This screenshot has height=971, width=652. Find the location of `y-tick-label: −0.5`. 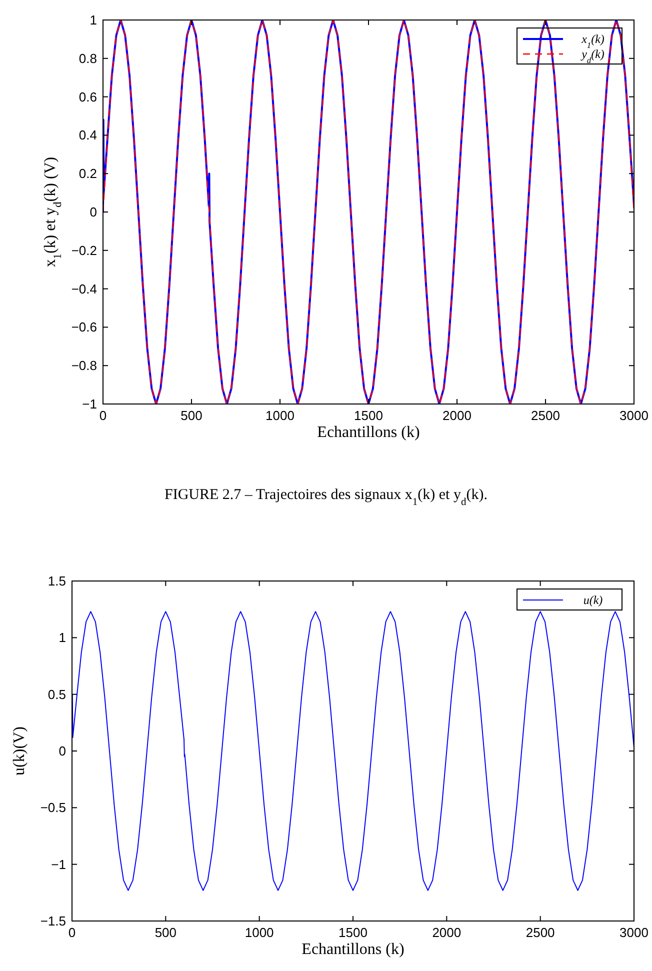

y-tick-label: −0.5 is located at coordinates (53, 808).